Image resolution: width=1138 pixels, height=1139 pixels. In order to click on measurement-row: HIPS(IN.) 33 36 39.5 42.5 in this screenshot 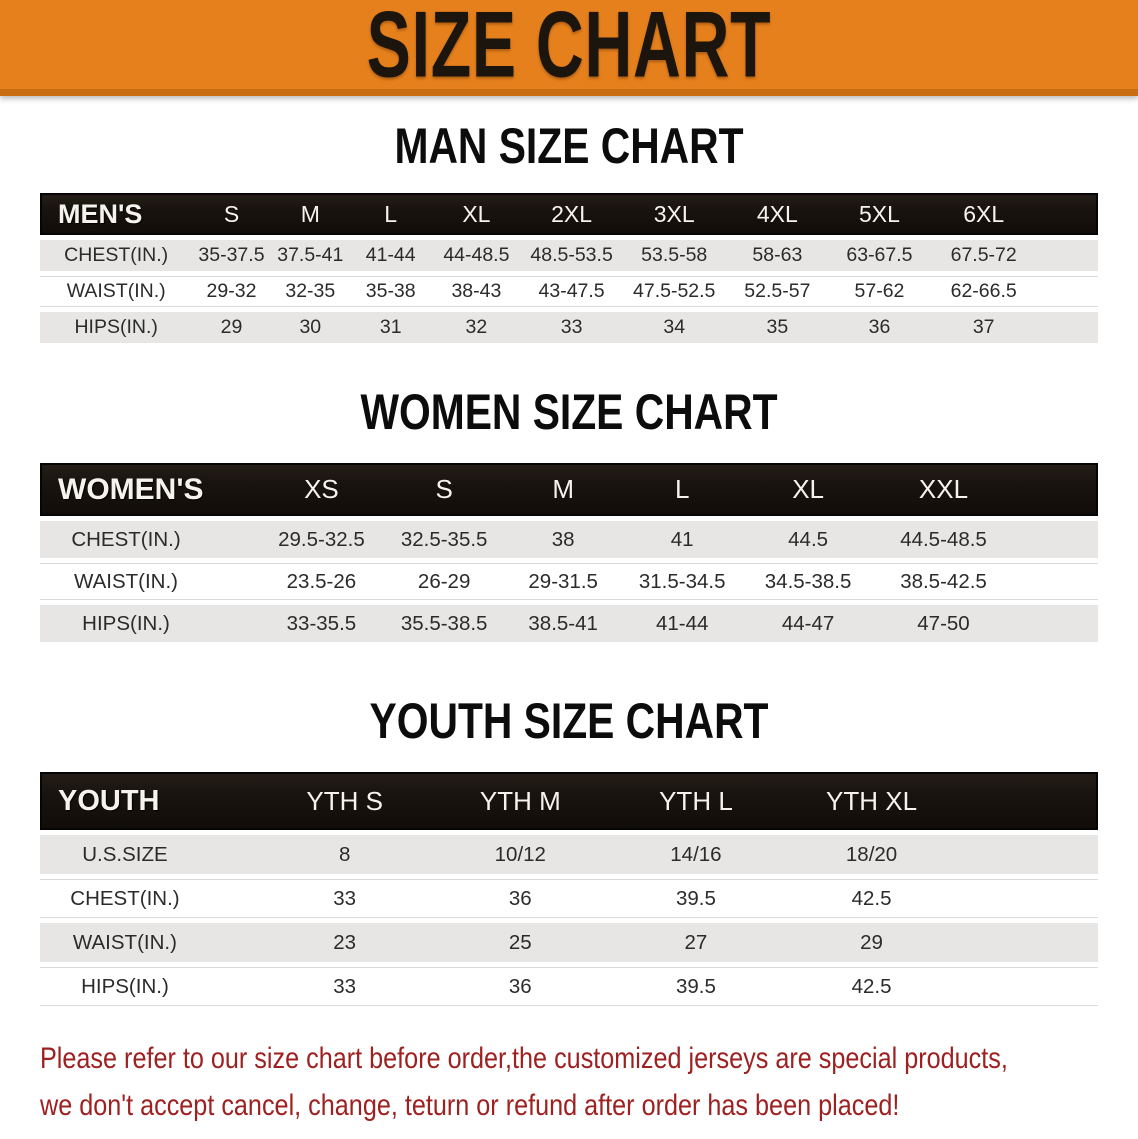, I will do `click(569, 986)`.